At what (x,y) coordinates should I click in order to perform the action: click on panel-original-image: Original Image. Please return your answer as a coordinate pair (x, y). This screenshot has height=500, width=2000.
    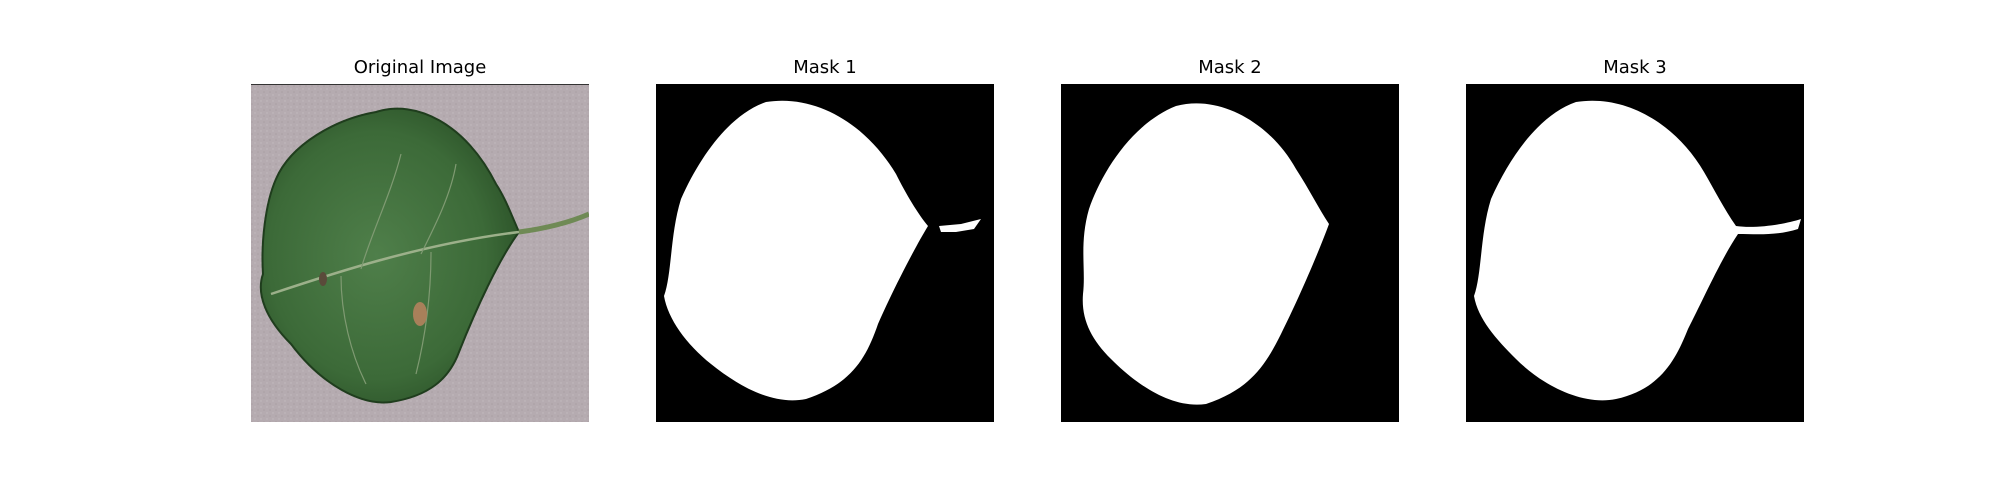
    Looking at the image, I should click on (420, 249).